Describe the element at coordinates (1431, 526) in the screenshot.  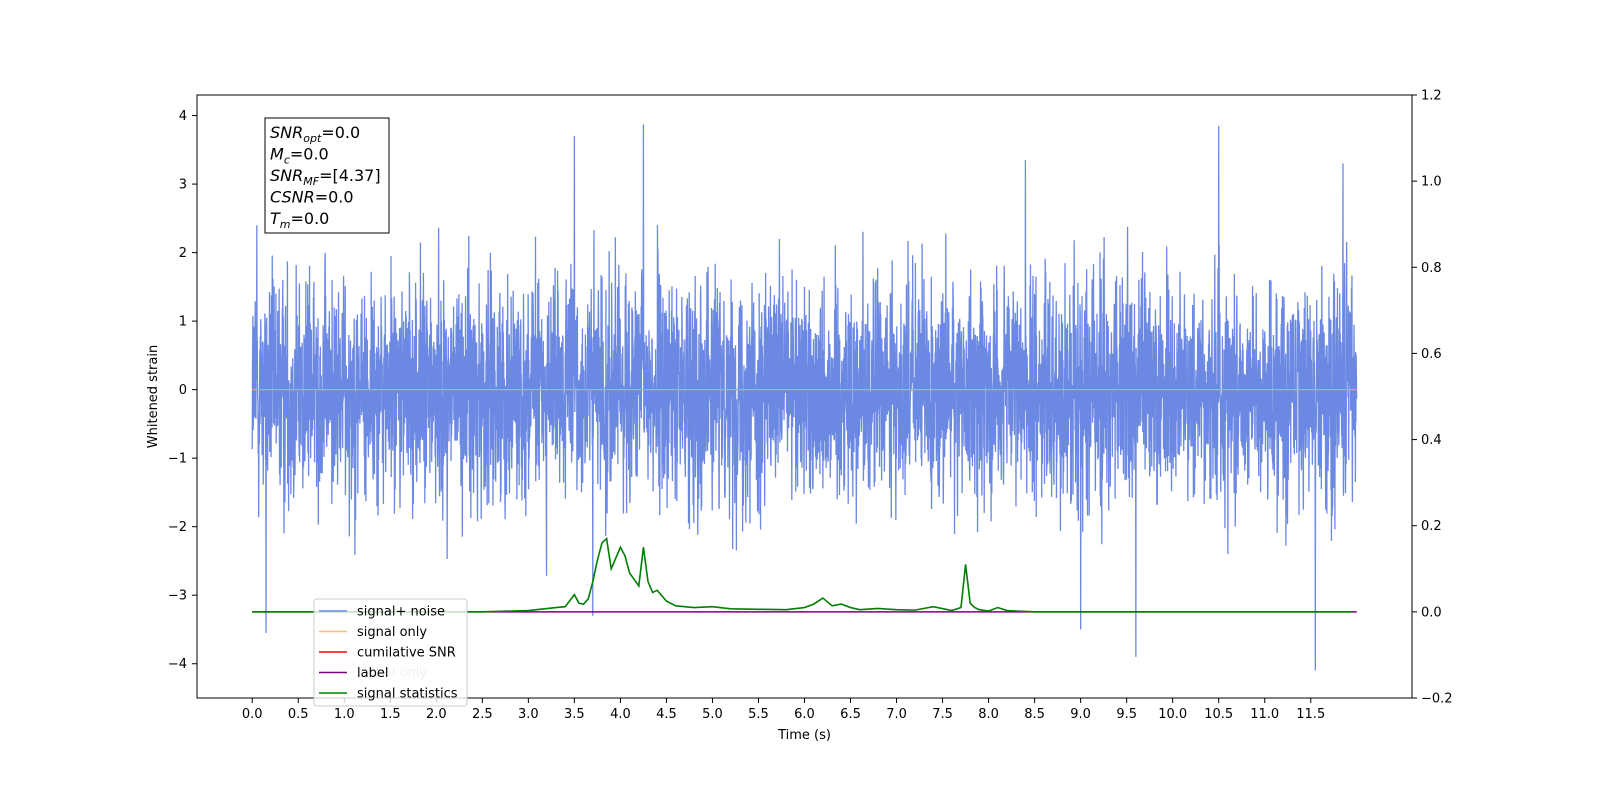
I see `y2-tick-label: 0.2` at that location.